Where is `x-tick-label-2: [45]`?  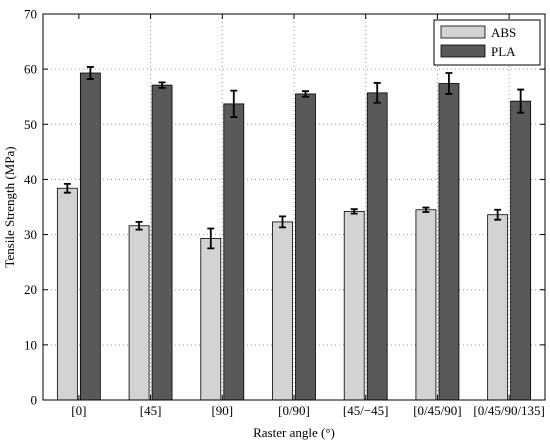 x-tick-label-2: [45] is located at coordinates (151, 410).